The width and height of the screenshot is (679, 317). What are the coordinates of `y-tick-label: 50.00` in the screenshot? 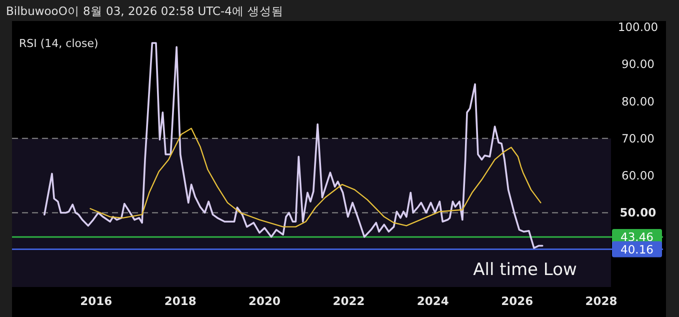 It's located at (638, 213).